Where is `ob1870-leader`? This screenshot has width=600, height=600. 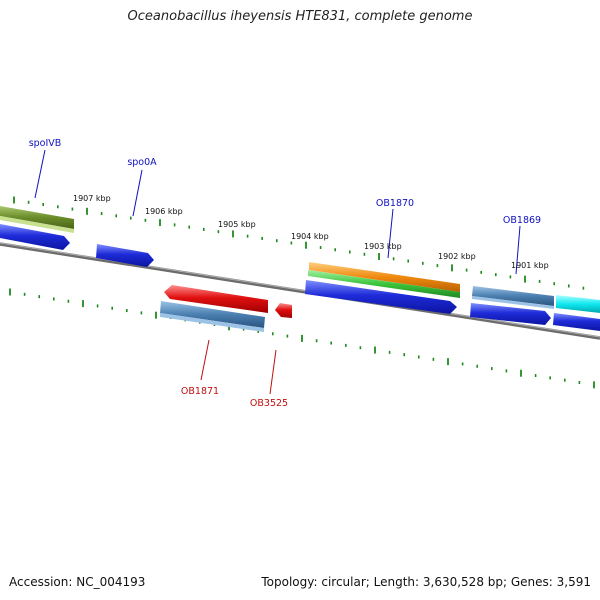
ob1870-leader is located at coordinates (390, 233).